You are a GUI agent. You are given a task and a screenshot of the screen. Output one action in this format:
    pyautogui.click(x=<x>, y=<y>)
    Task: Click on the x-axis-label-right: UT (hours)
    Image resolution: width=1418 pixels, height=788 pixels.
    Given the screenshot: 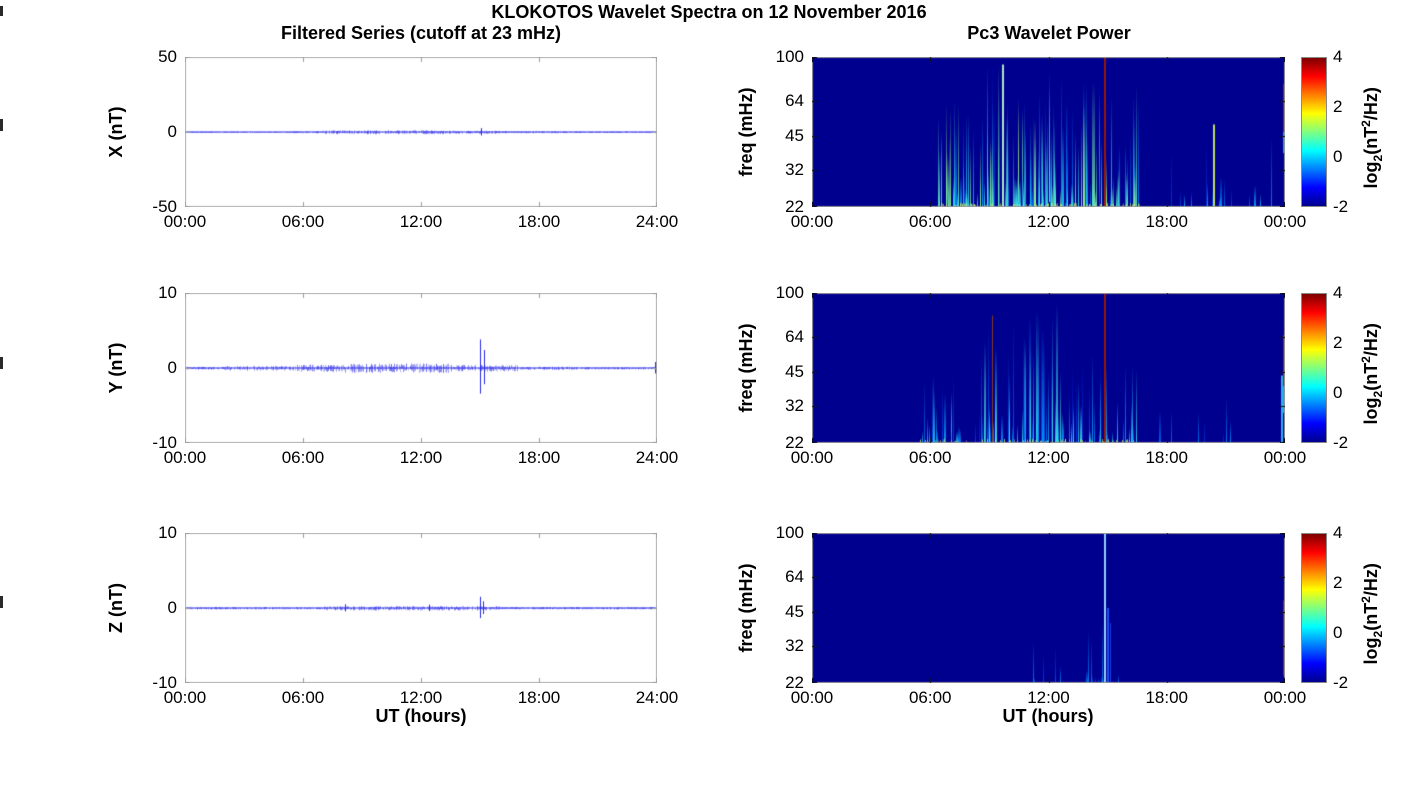 What is the action you would take?
    pyautogui.click(x=1048, y=716)
    